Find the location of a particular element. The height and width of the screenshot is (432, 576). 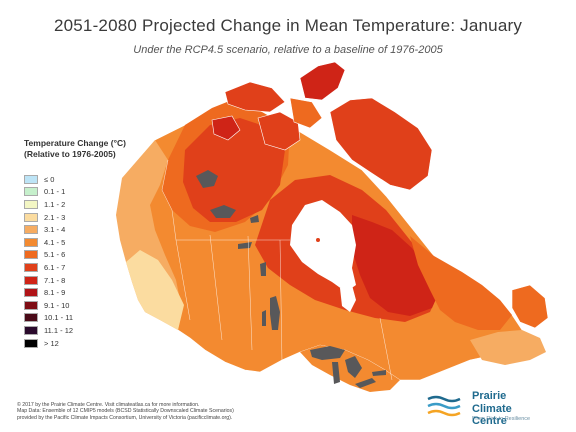

lake-ontario is located at coordinates (379, 373).